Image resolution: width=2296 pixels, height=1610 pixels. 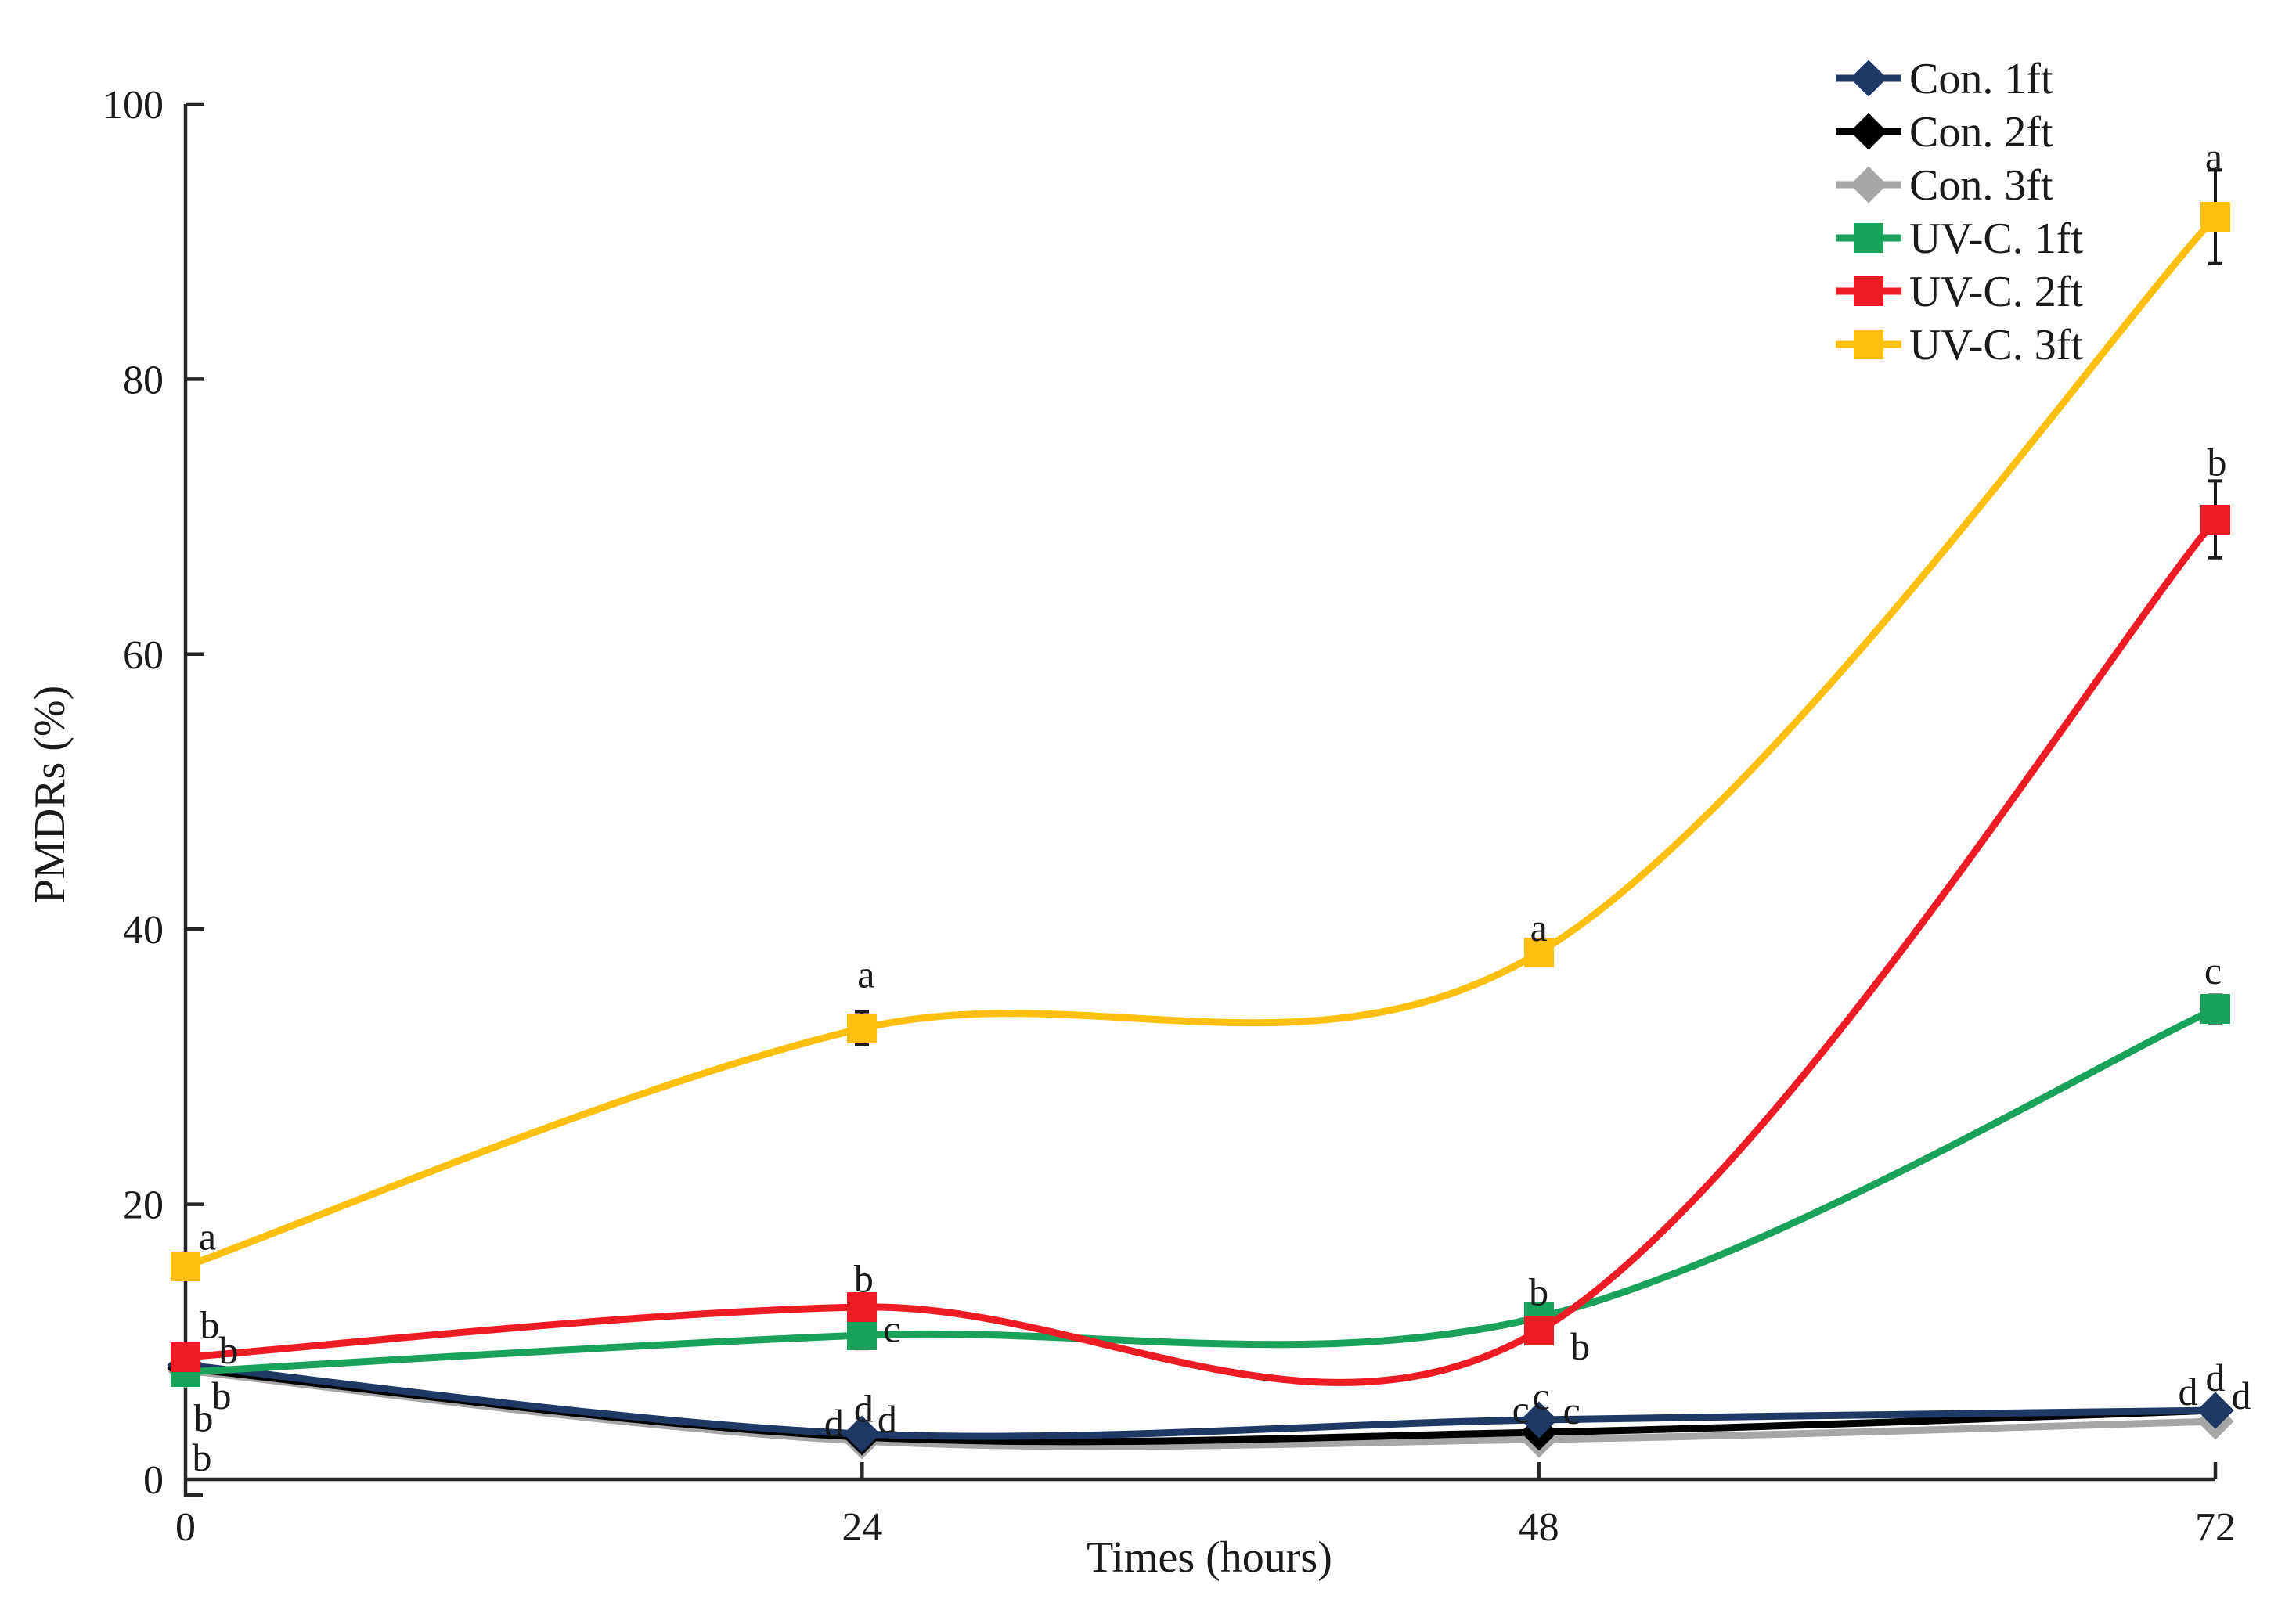 I want to click on series-line-con-1ft, so click(x=1200, y=1400).